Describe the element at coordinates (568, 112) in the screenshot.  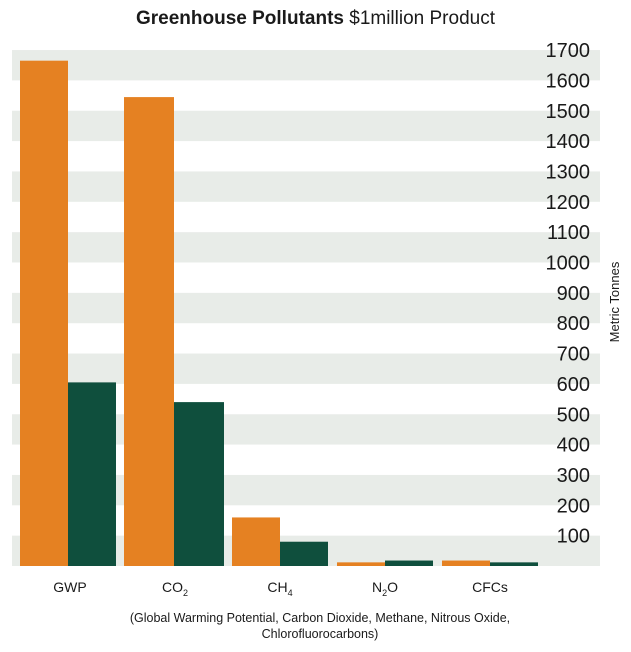
I see `y-tick-label: 1500` at that location.